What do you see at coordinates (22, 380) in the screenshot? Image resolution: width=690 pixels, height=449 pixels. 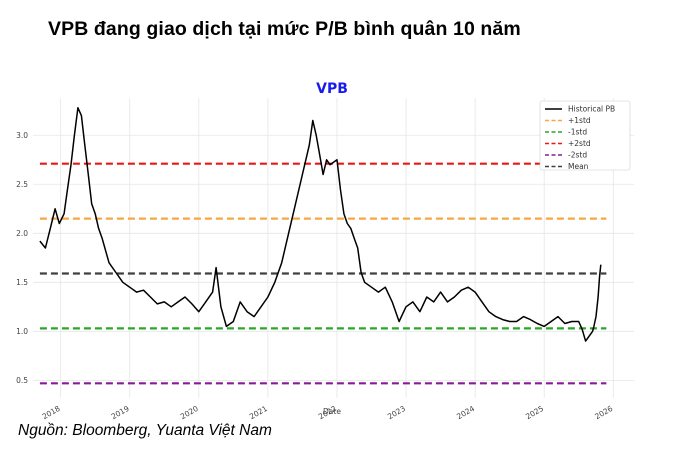 I see `y-tick-label: 0.5` at bounding box center [22, 380].